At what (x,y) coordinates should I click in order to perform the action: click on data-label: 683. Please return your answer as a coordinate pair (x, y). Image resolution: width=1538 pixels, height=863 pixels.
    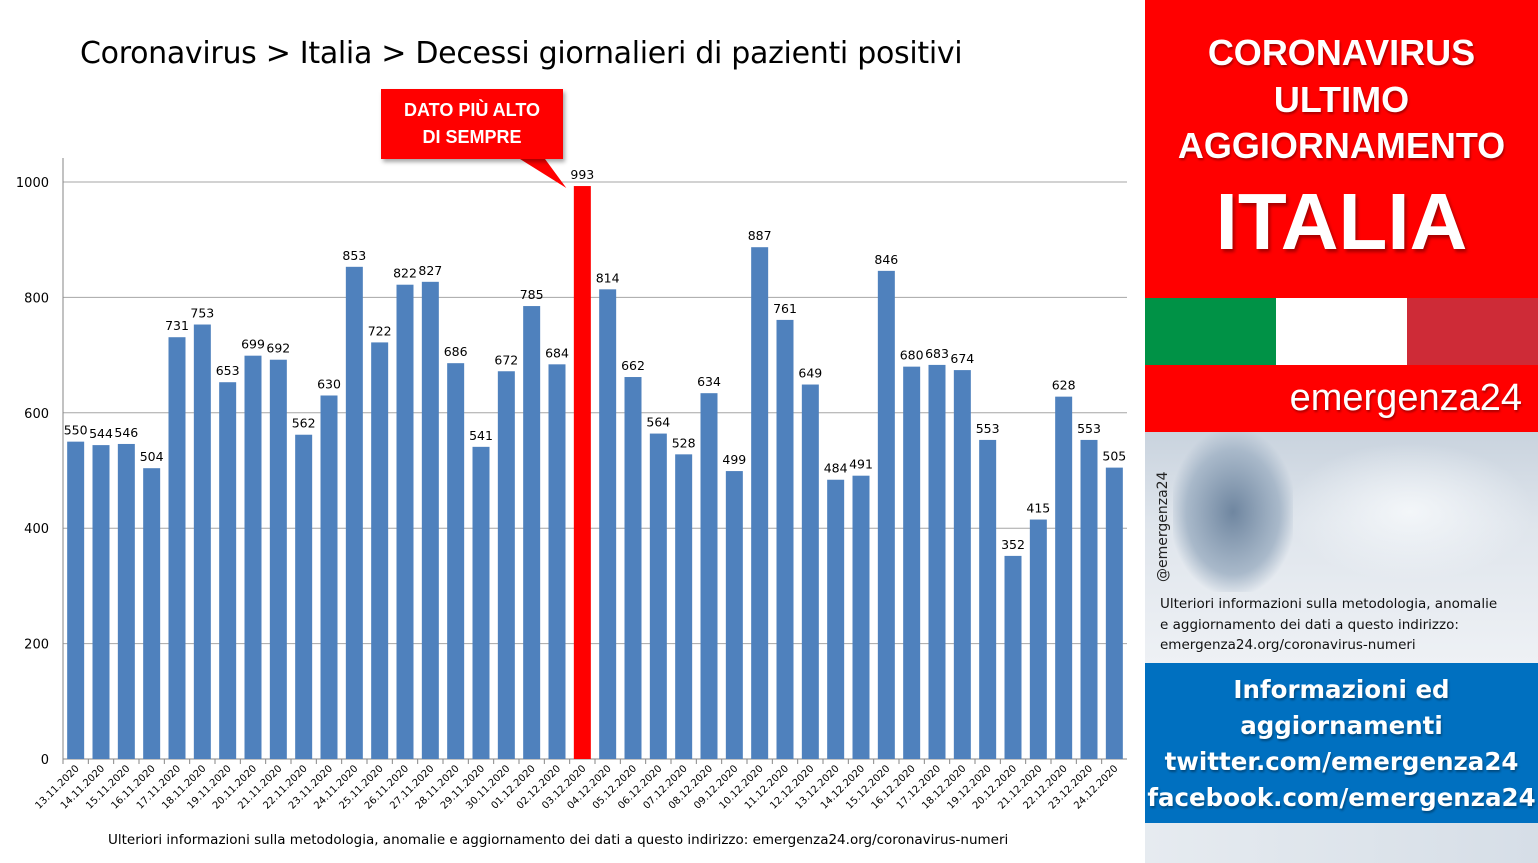
    Looking at the image, I should click on (937, 353).